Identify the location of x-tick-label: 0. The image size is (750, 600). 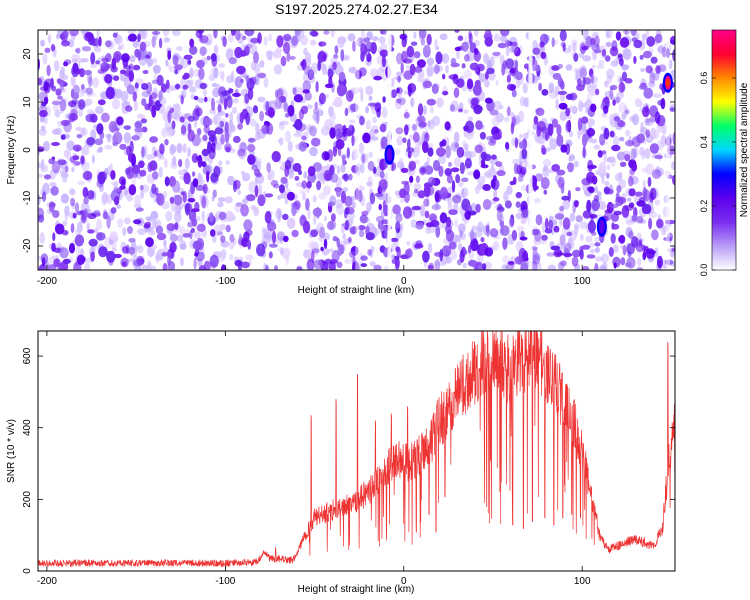
(404, 581).